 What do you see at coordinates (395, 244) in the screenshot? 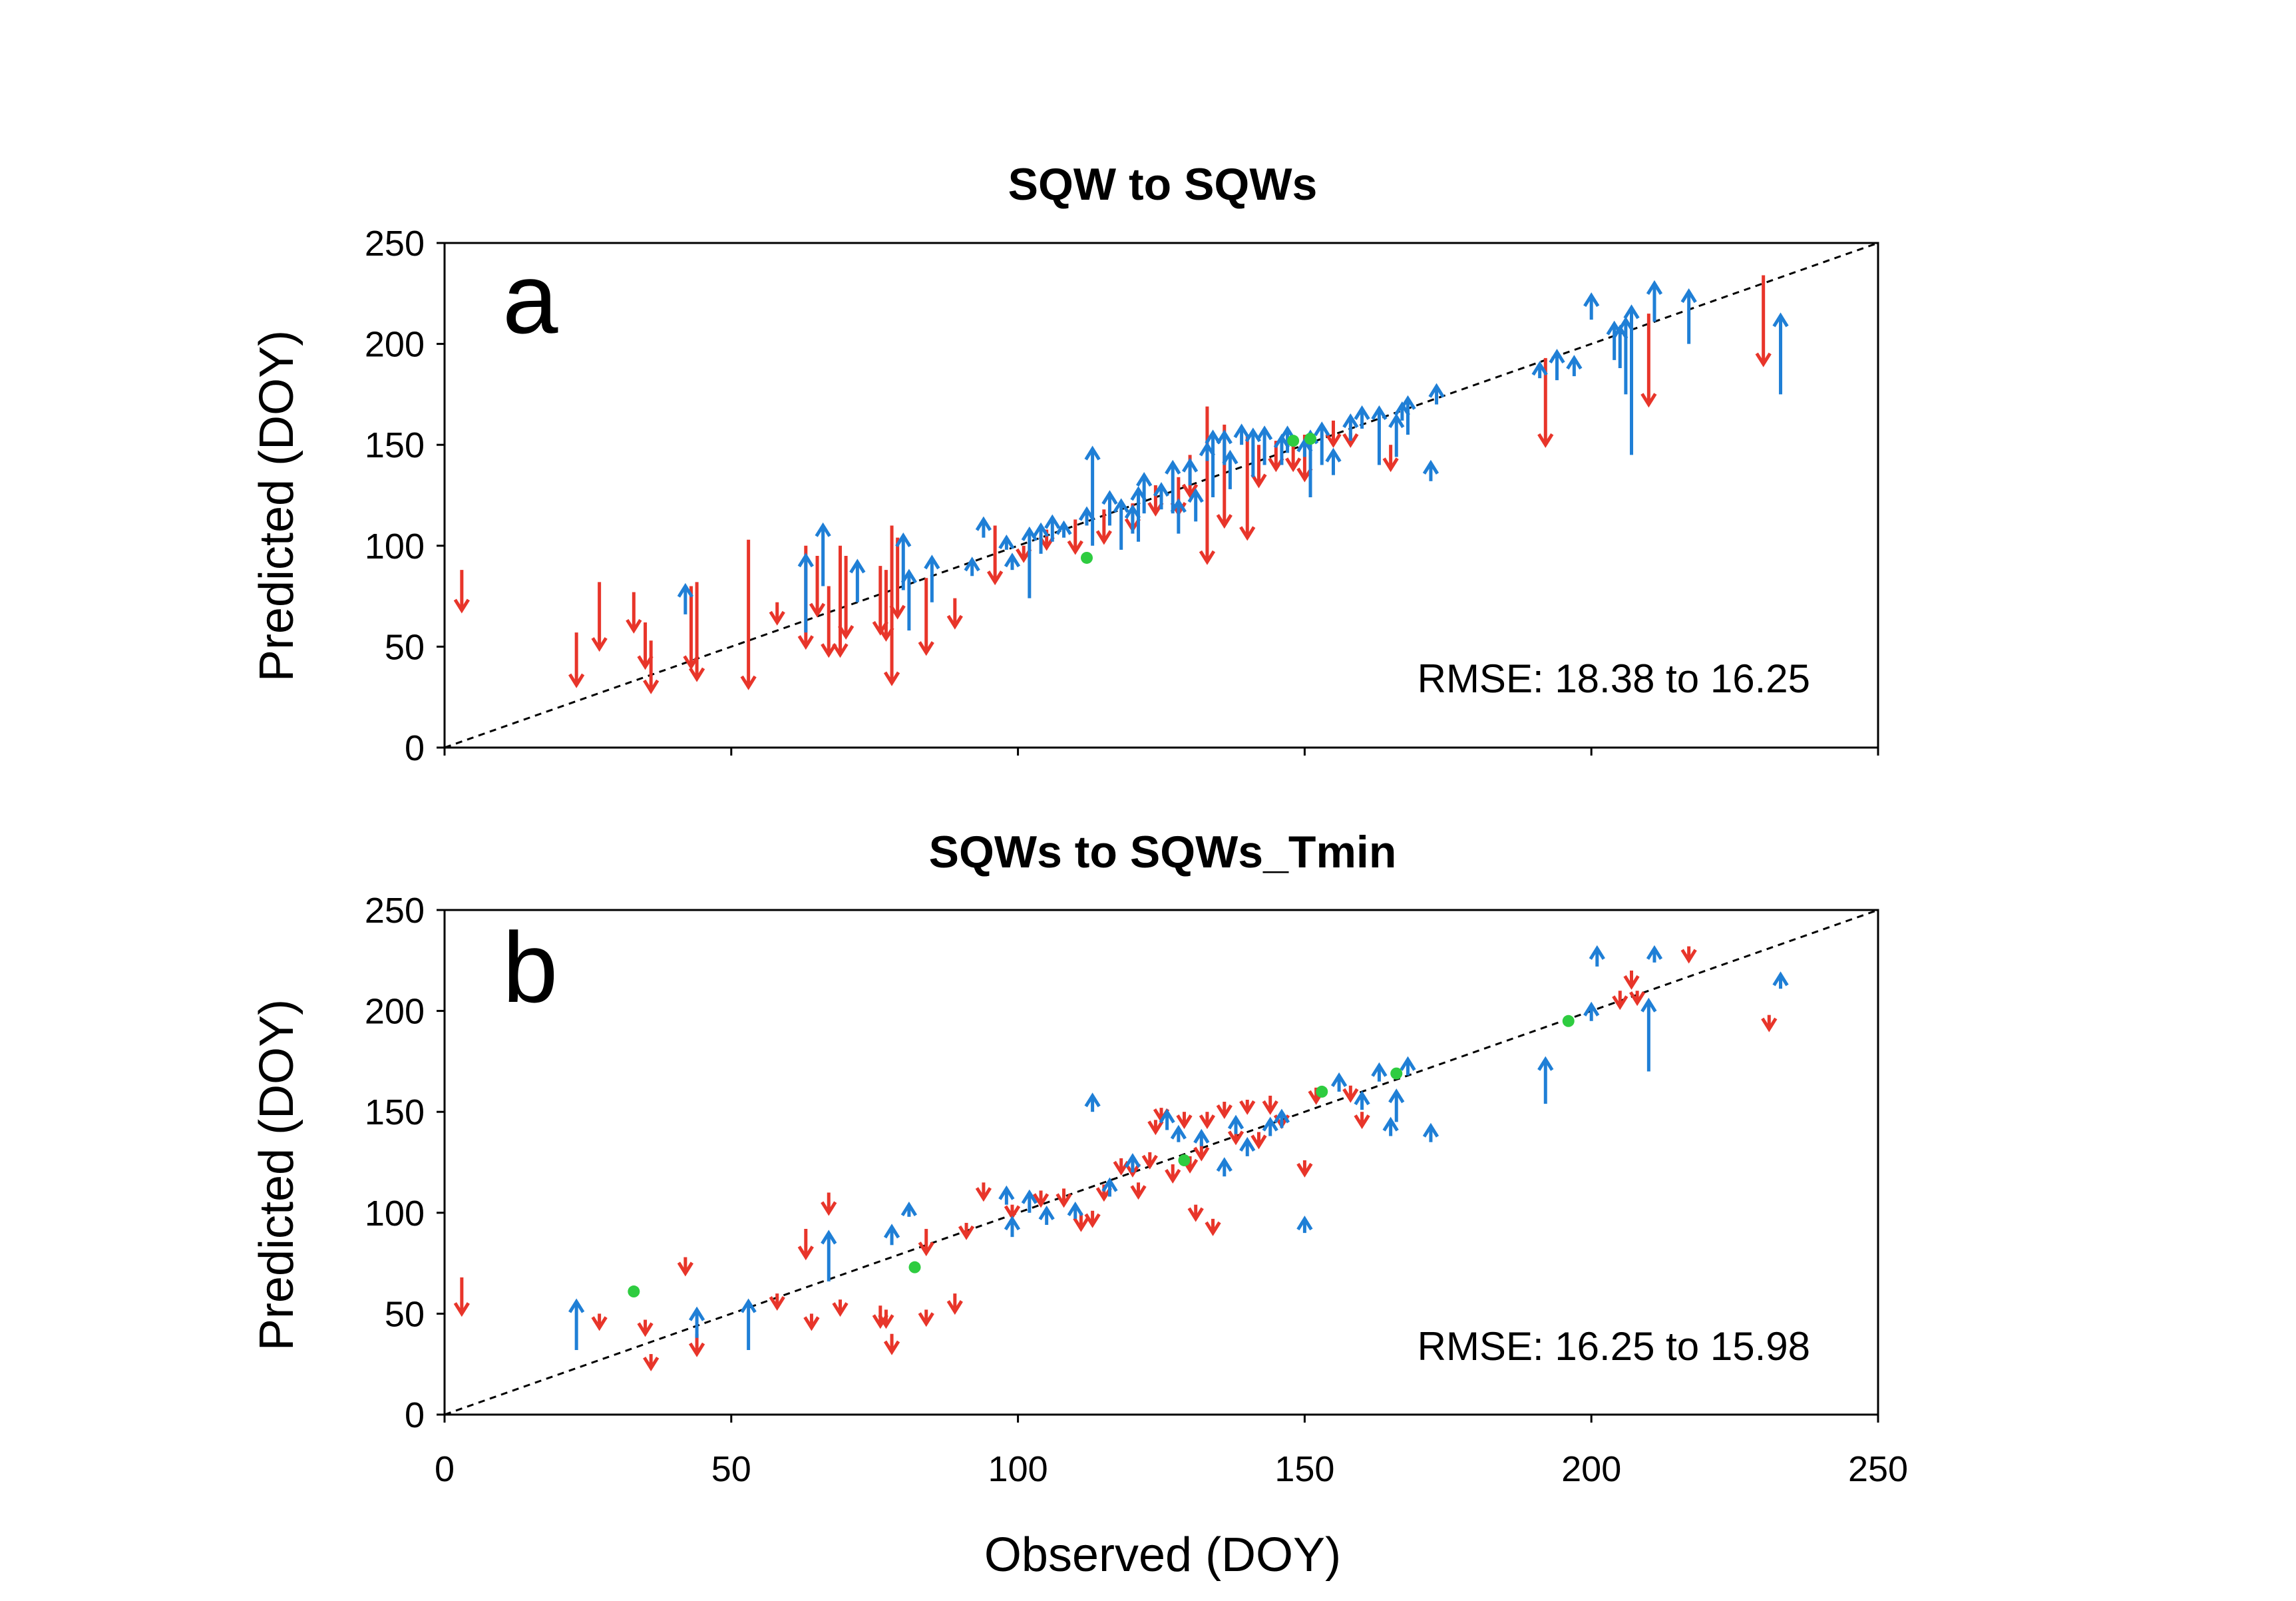
I see `y-tick-label: 250` at bounding box center [395, 244].